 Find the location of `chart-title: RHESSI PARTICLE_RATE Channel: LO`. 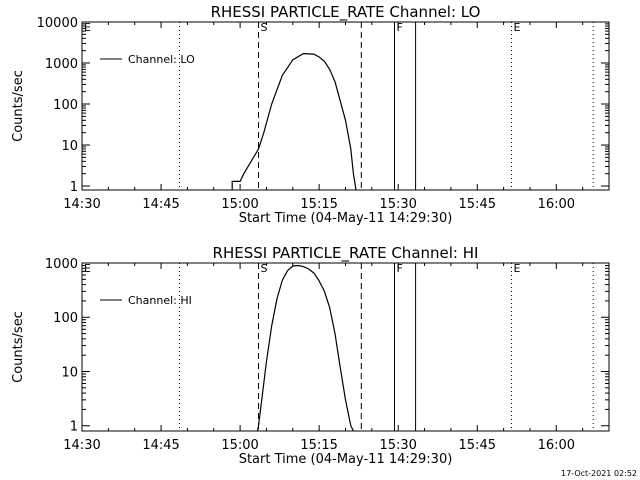

chart-title: RHESSI PARTICLE_RATE Channel: LO is located at coordinates (346, 12).